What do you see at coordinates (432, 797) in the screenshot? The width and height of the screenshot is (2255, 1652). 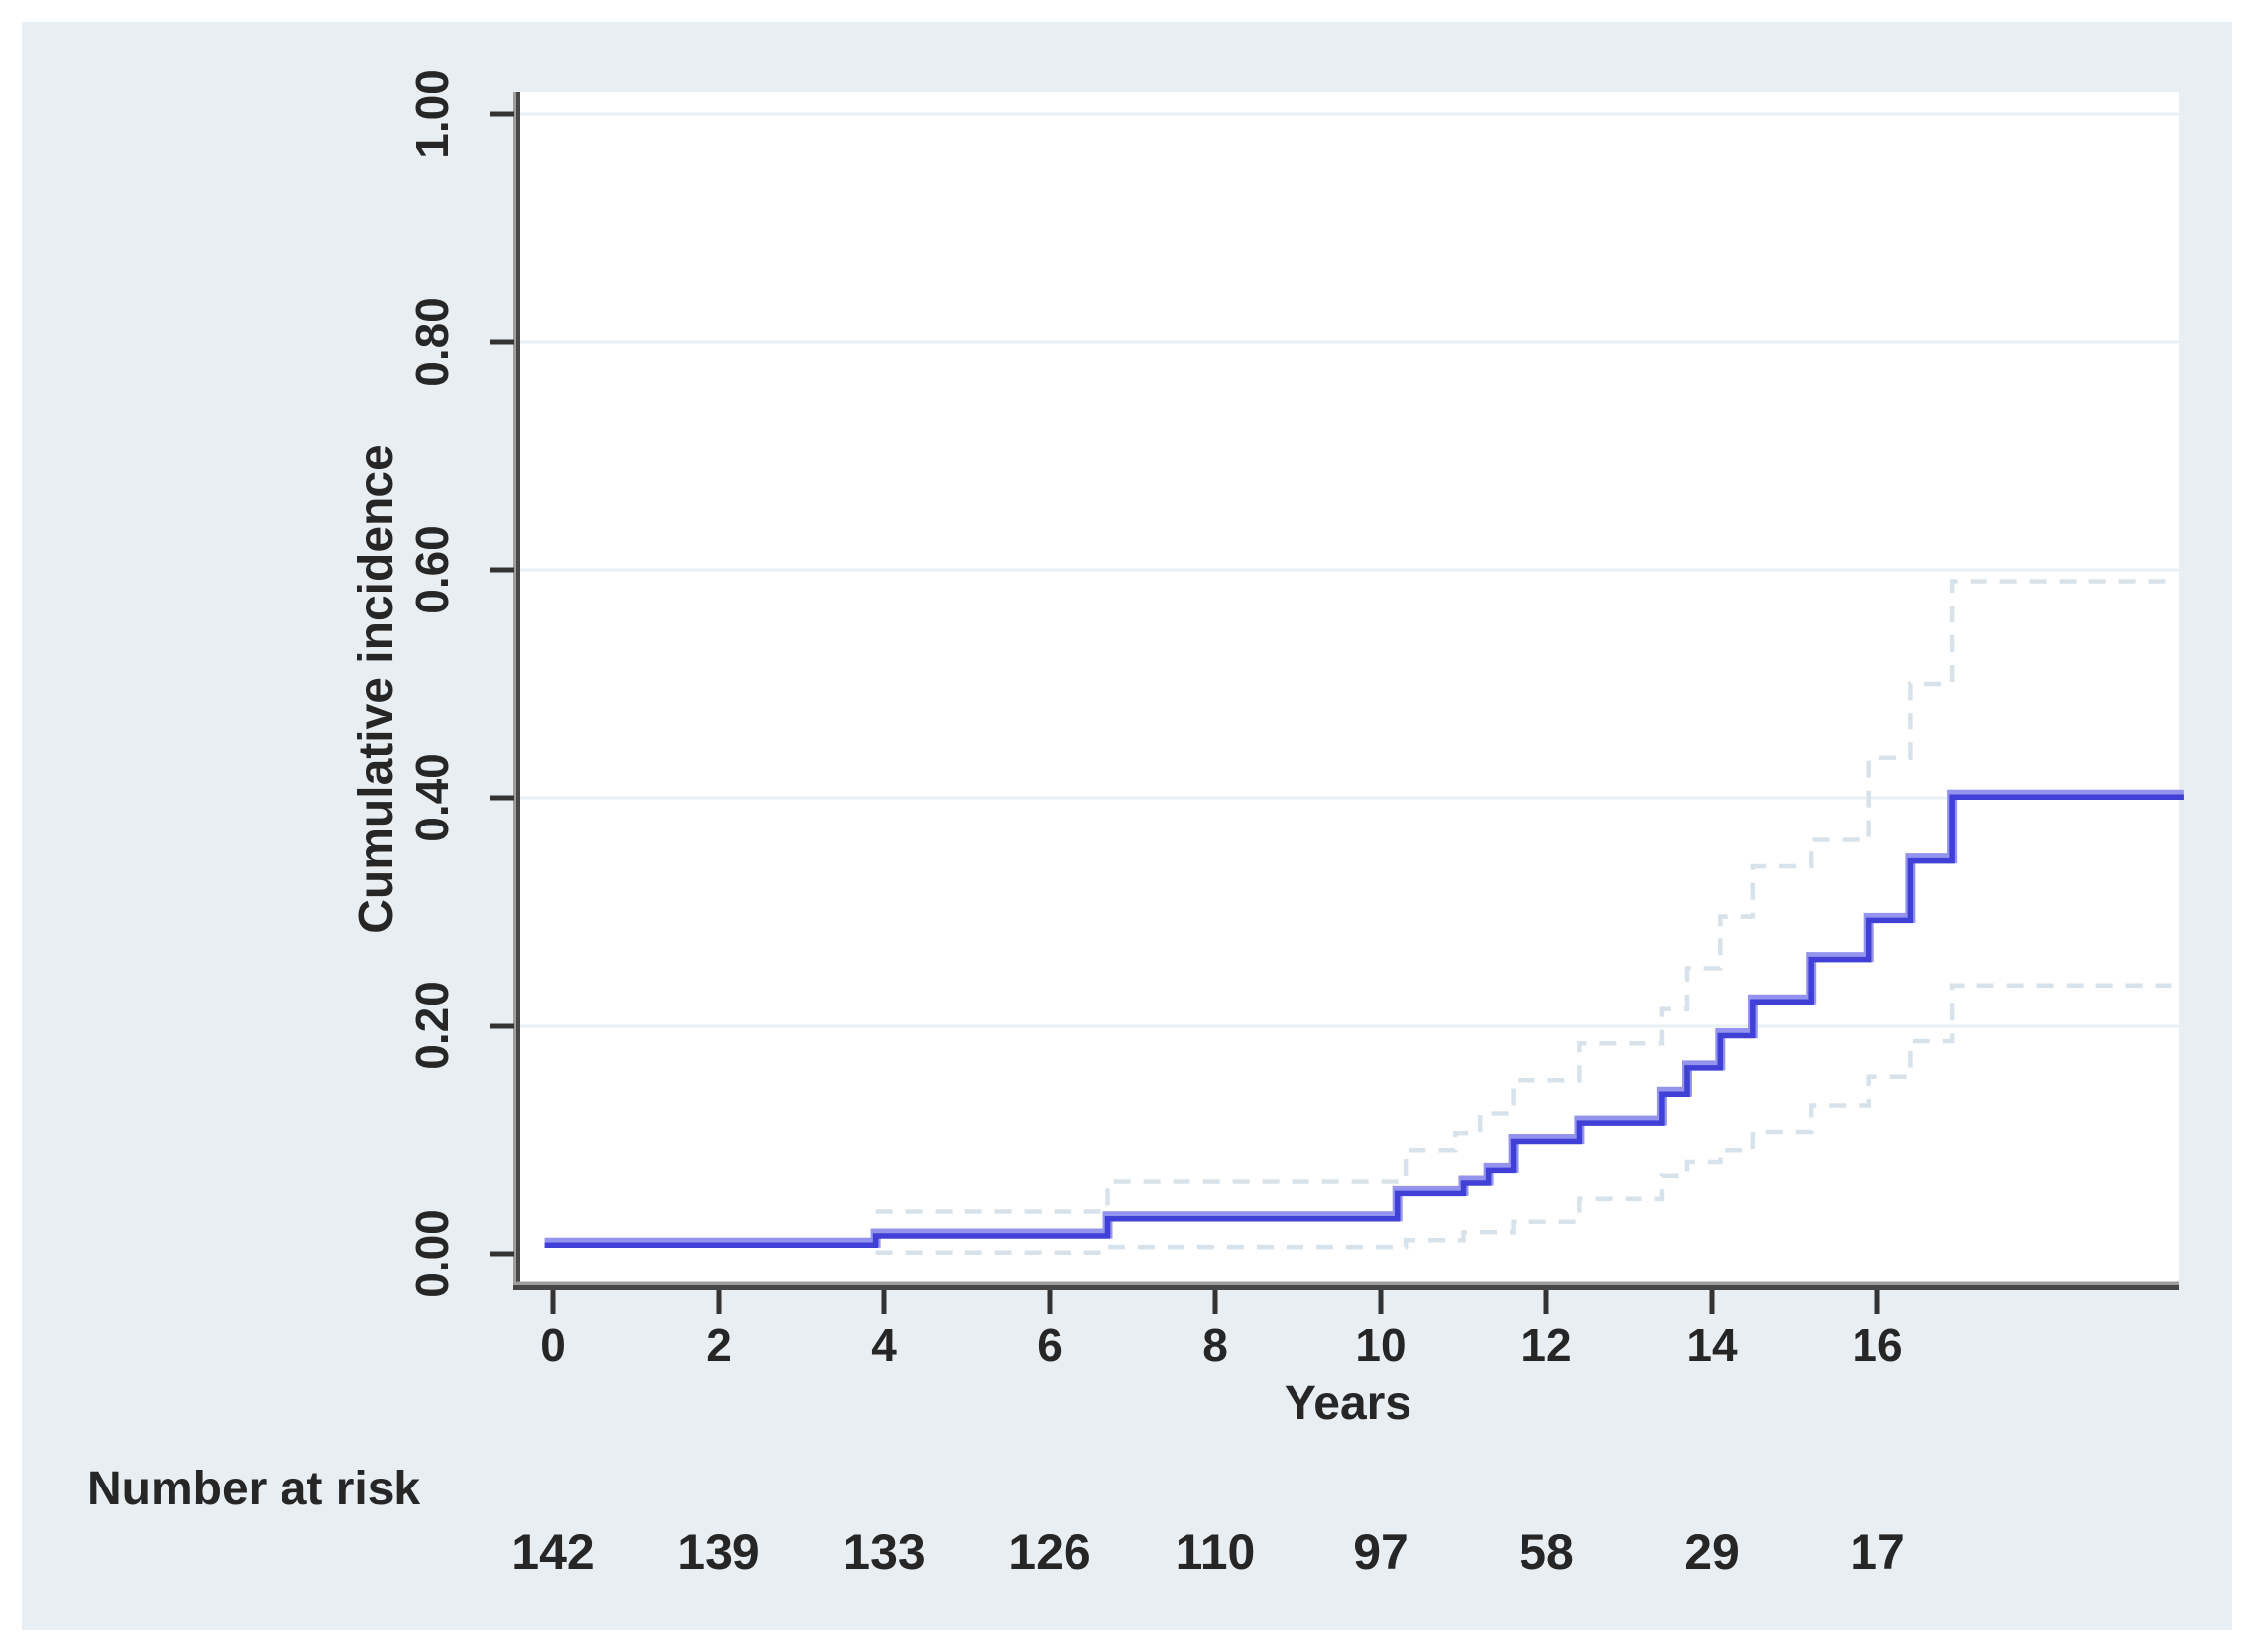 I see `y-tick-label: 0.40` at bounding box center [432, 797].